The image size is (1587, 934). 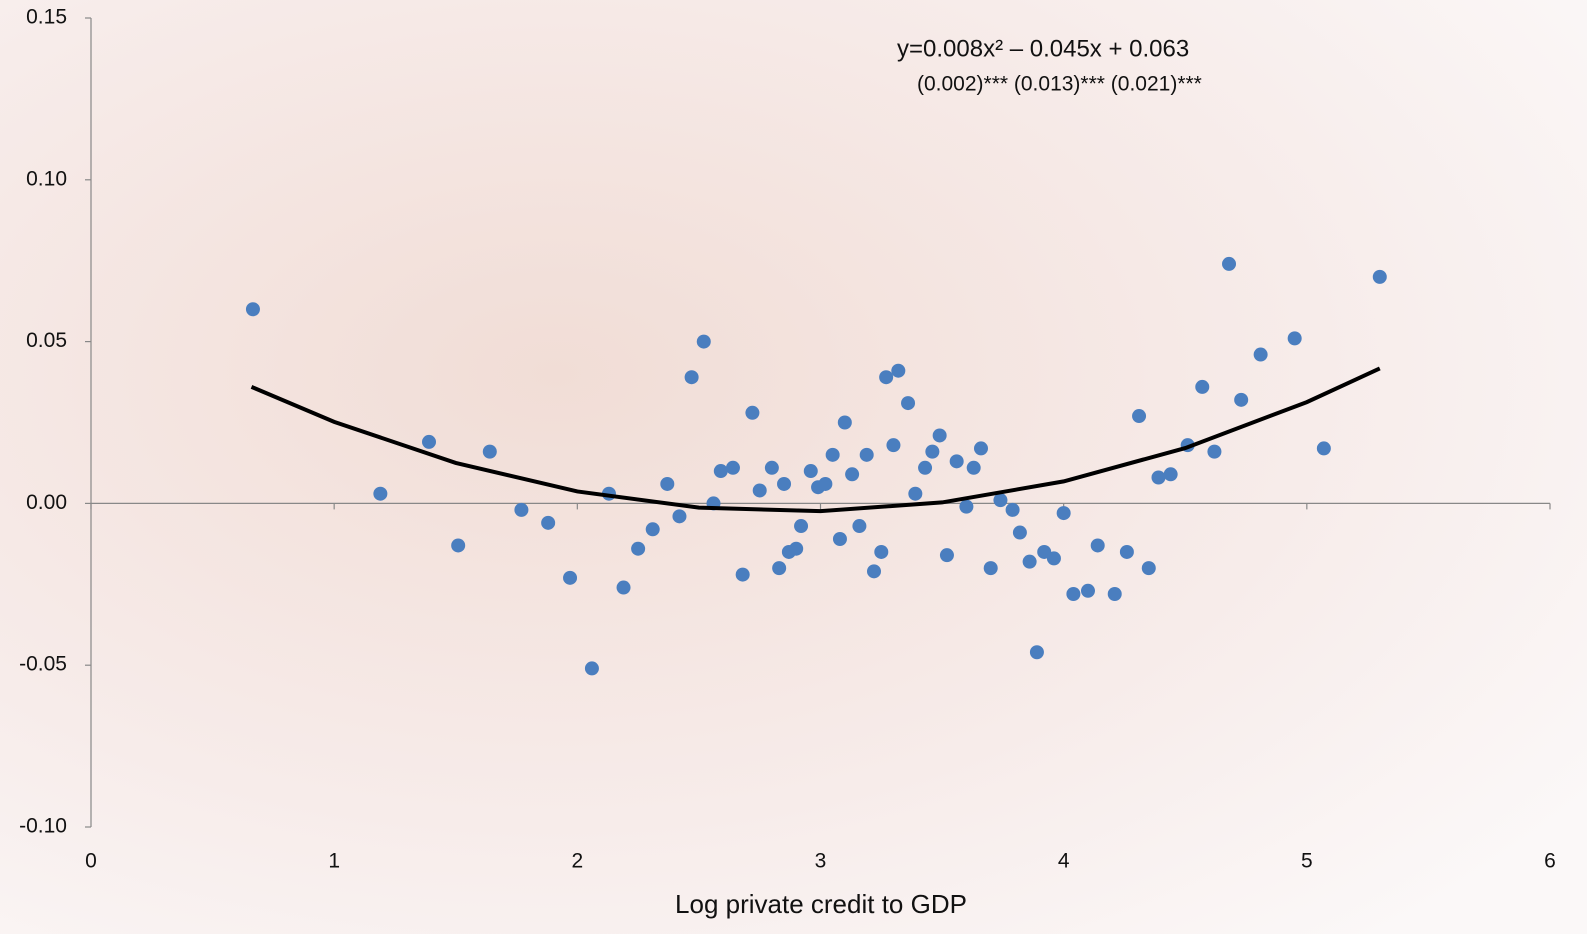 I want to click on y-tick-label: -0.05, so click(x=43, y=664).